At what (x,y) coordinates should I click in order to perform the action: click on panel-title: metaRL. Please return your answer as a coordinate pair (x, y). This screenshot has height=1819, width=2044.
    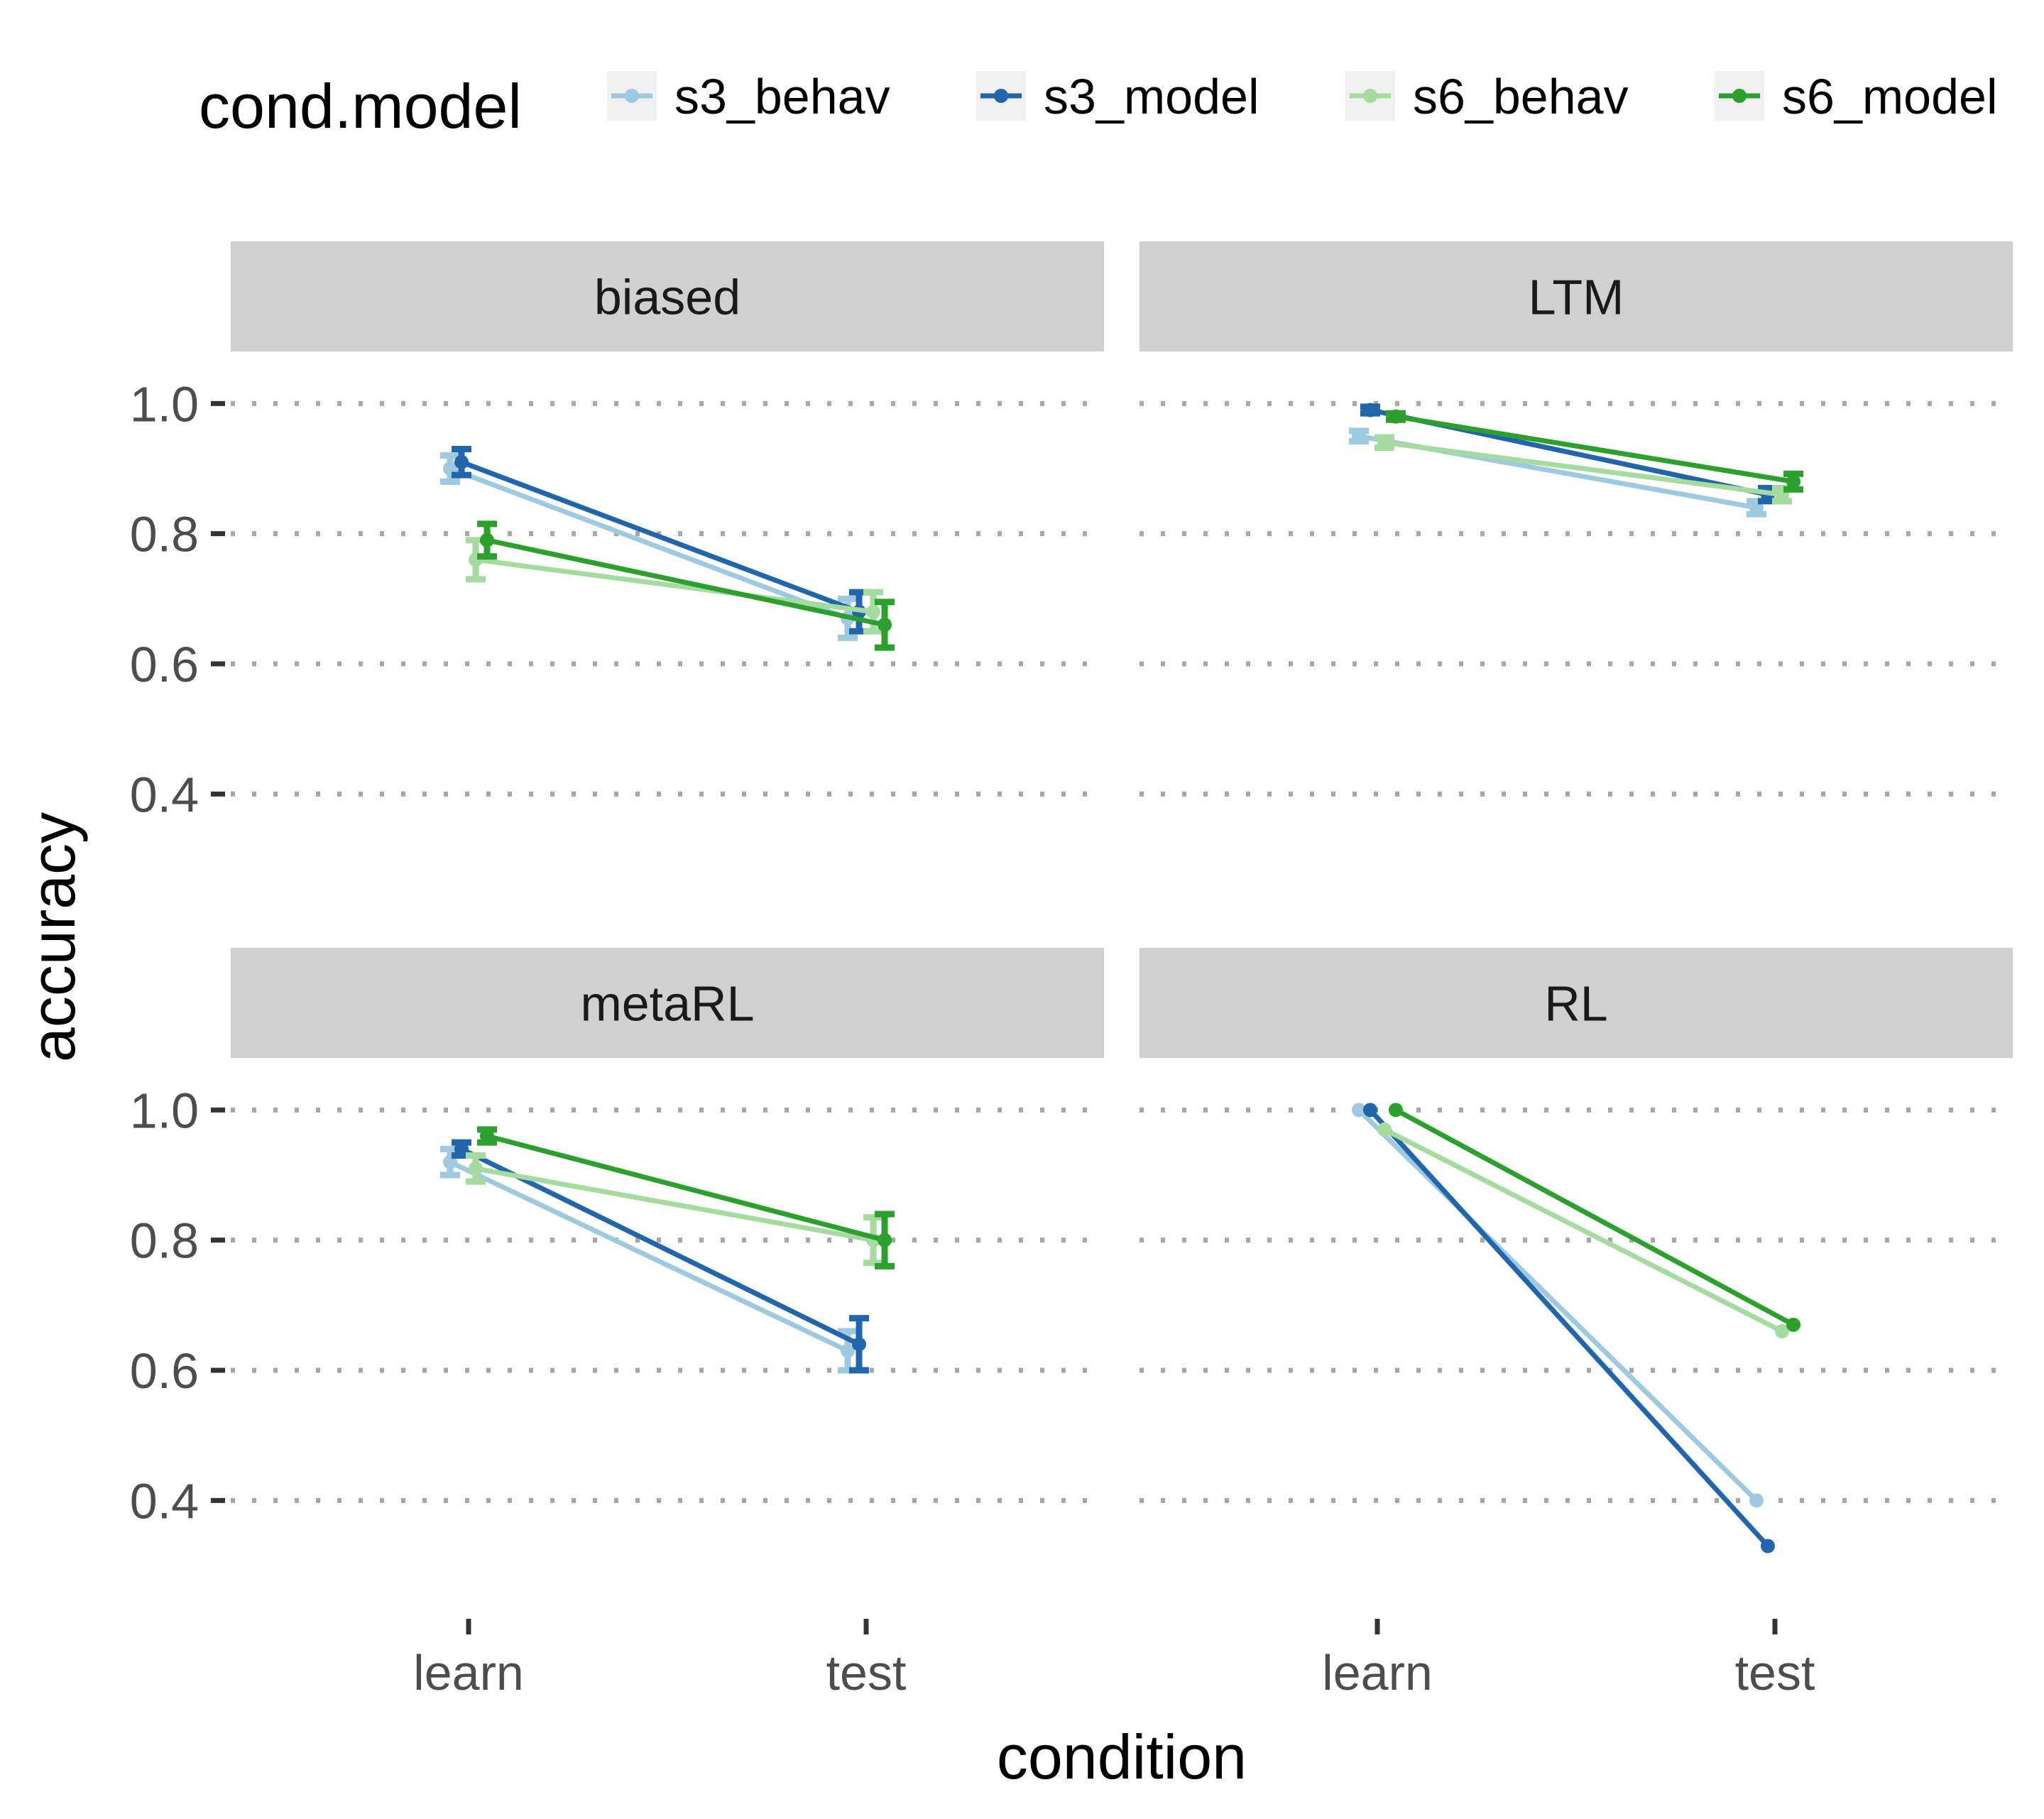
    Looking at the image, I should click on (667, 1004).